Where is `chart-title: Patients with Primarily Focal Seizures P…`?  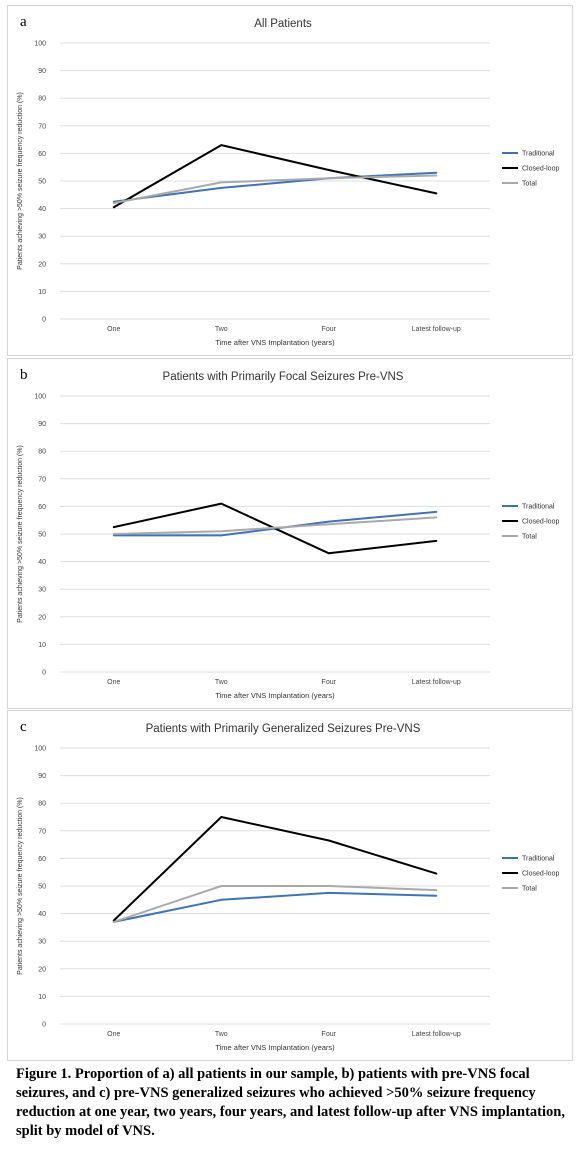 chart-title: Patients with Primarily Focal Seizures P… is located at coordinates (283, 377).